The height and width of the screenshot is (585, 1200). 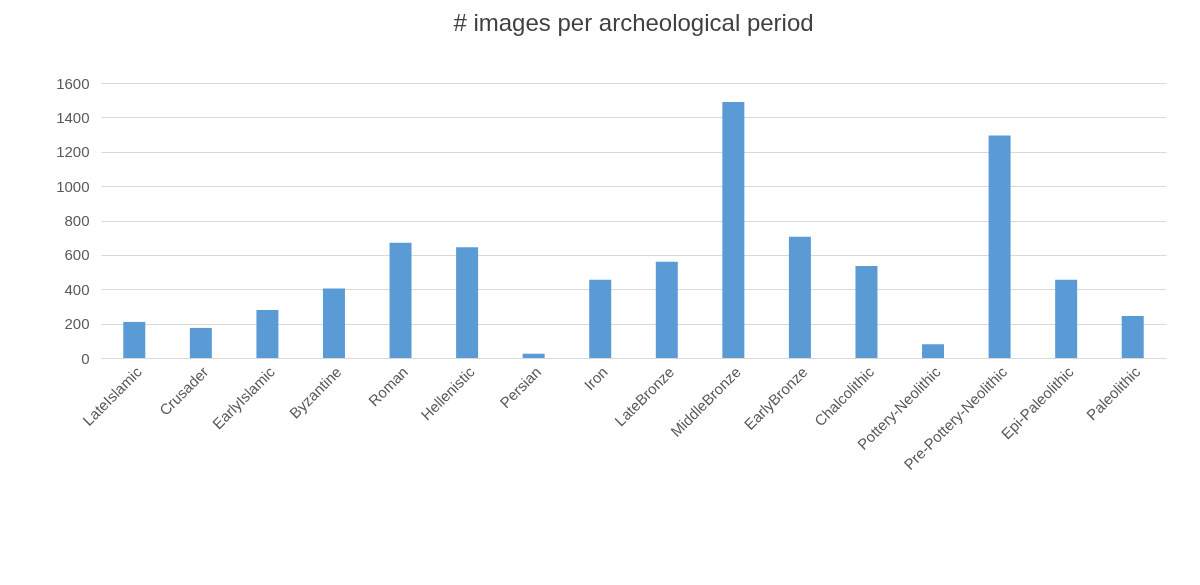 What do you see at coordinates (77, 220) in the screenshot?
I see `y-tick-label: 800` at bounding box center [77, 220].